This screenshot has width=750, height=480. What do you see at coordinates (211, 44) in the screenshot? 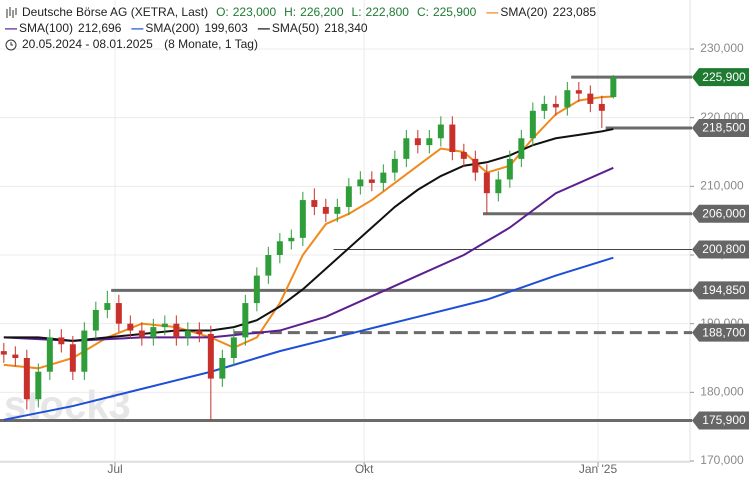
I see `date-span: (8 Monate, 1 Tag)` at bounding box center [211, 44].